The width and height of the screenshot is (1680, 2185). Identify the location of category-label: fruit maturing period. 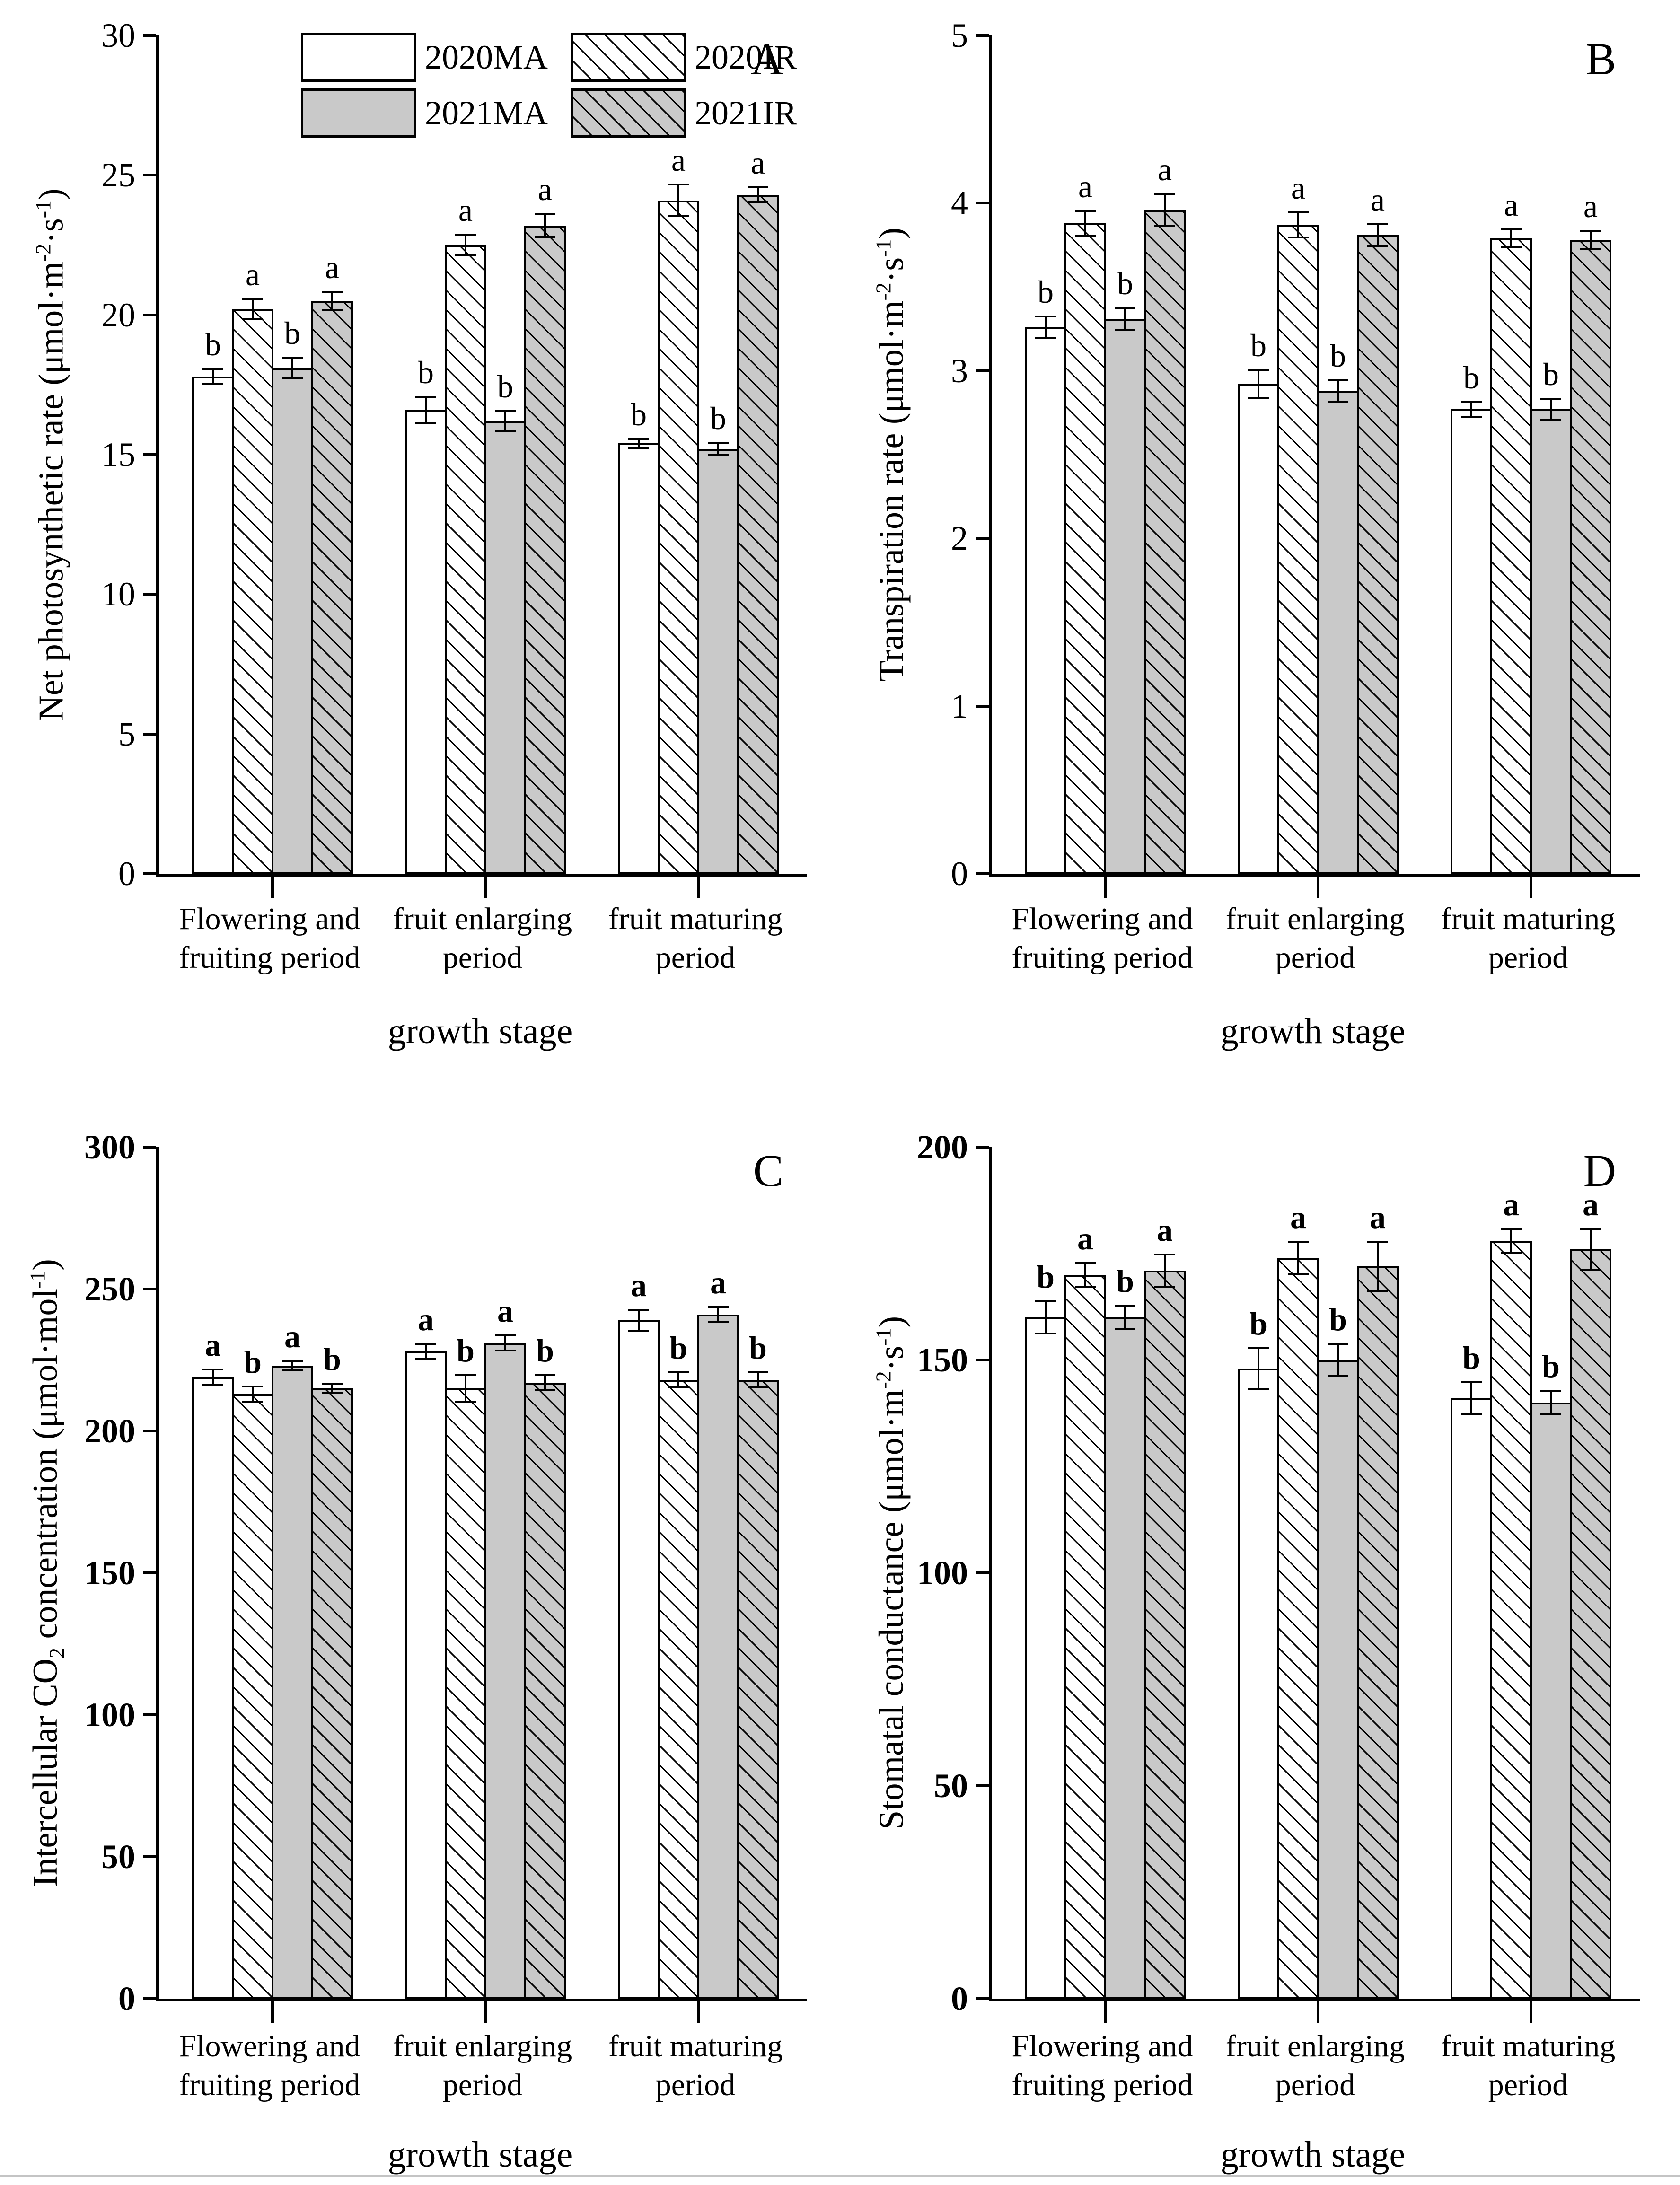
(695, 2066).